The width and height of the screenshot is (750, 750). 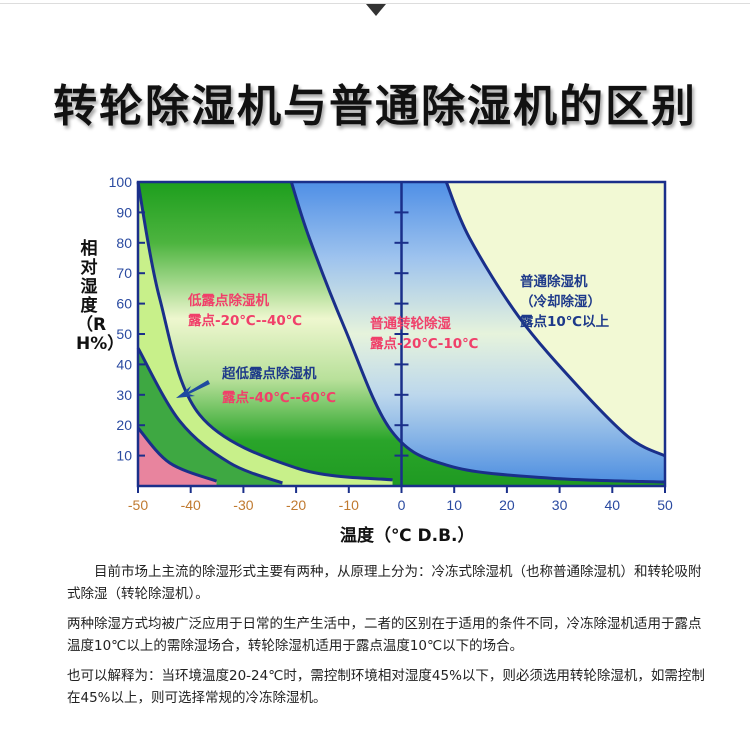 I want to click on y-axis-label: 相对湿度（RH%）, so click(x=100, y=296).